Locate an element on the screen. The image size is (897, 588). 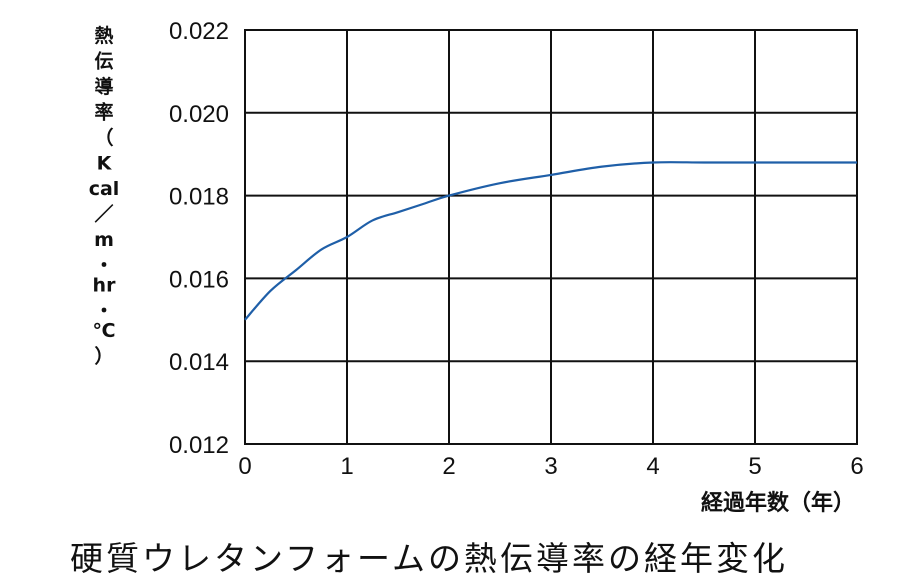
y-tick-label: 0.020 is located at coordinates (199, 114).